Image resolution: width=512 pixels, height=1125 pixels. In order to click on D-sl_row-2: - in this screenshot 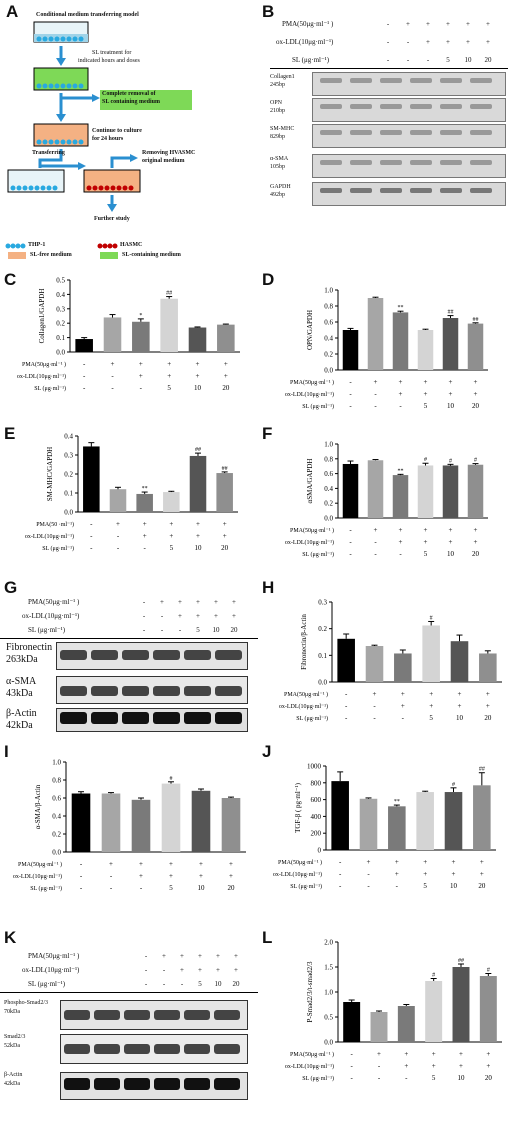, I will do `click(400, 406)`.